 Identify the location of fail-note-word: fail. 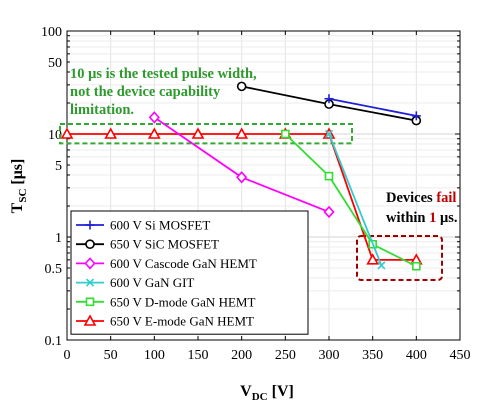
(446, 198).